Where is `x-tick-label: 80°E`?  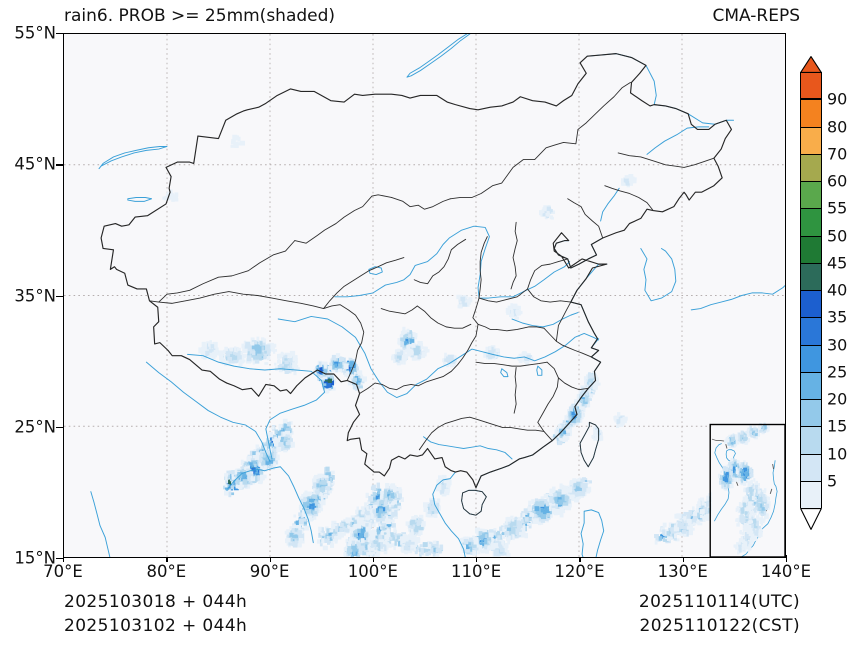 x-tick-label: 80°E is located at coordinates (166, 571).